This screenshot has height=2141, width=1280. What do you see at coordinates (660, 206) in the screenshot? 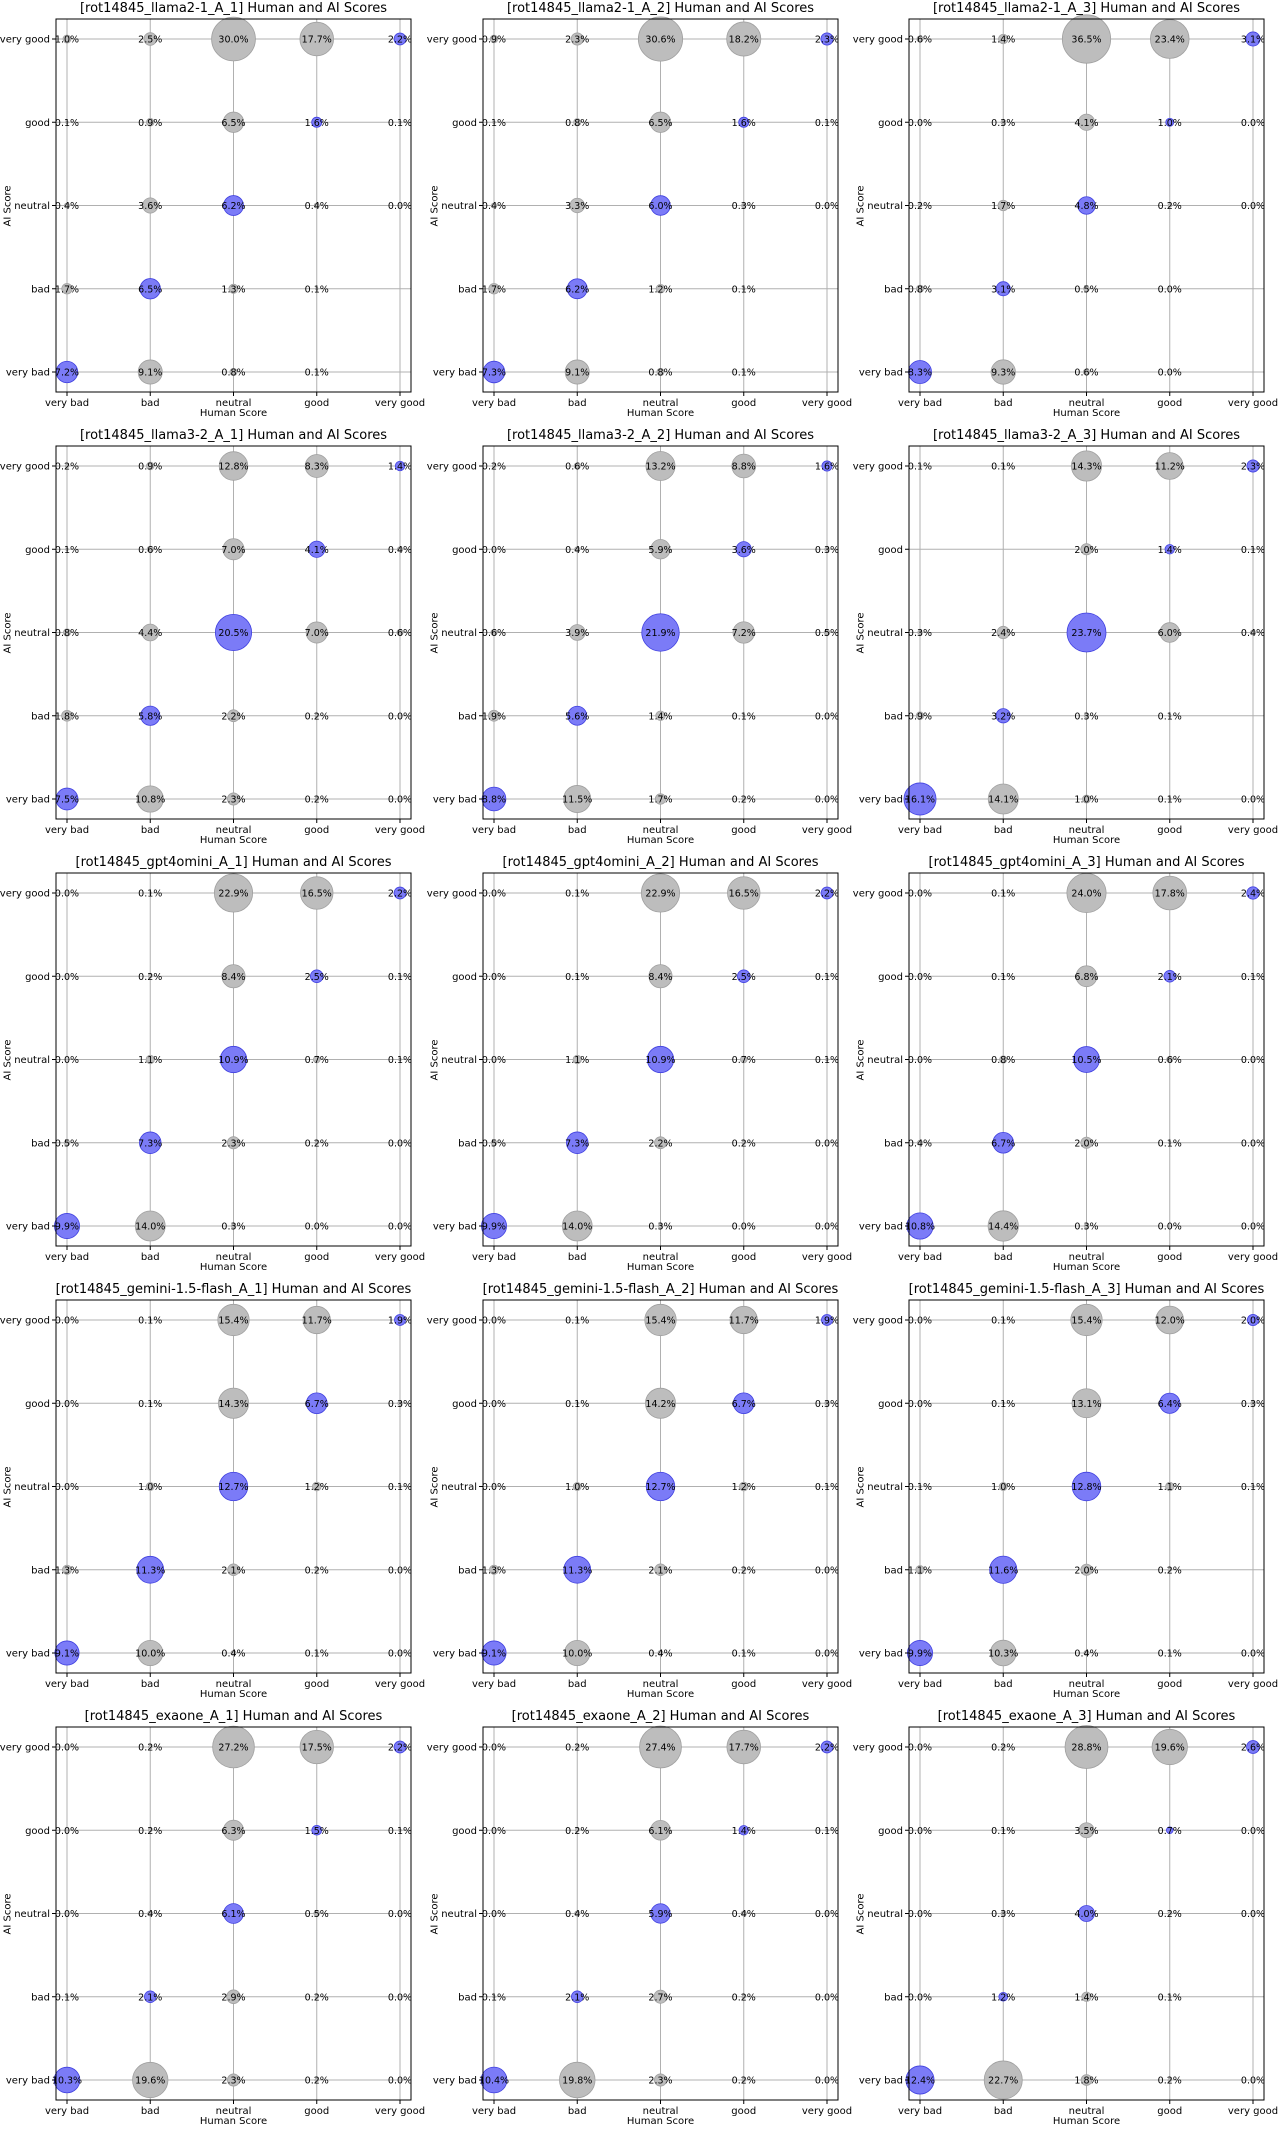
I see `data-label: 6.0%` at bounding box center [660, 206].